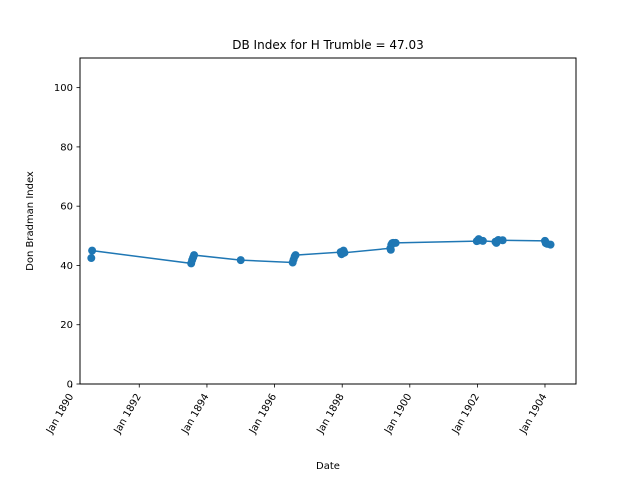 The image size is (640, 480). What do you see at coordinates (66, 266) in the screenshot?
I see `y-tick-label: 40` at bounding box center [66, 266].